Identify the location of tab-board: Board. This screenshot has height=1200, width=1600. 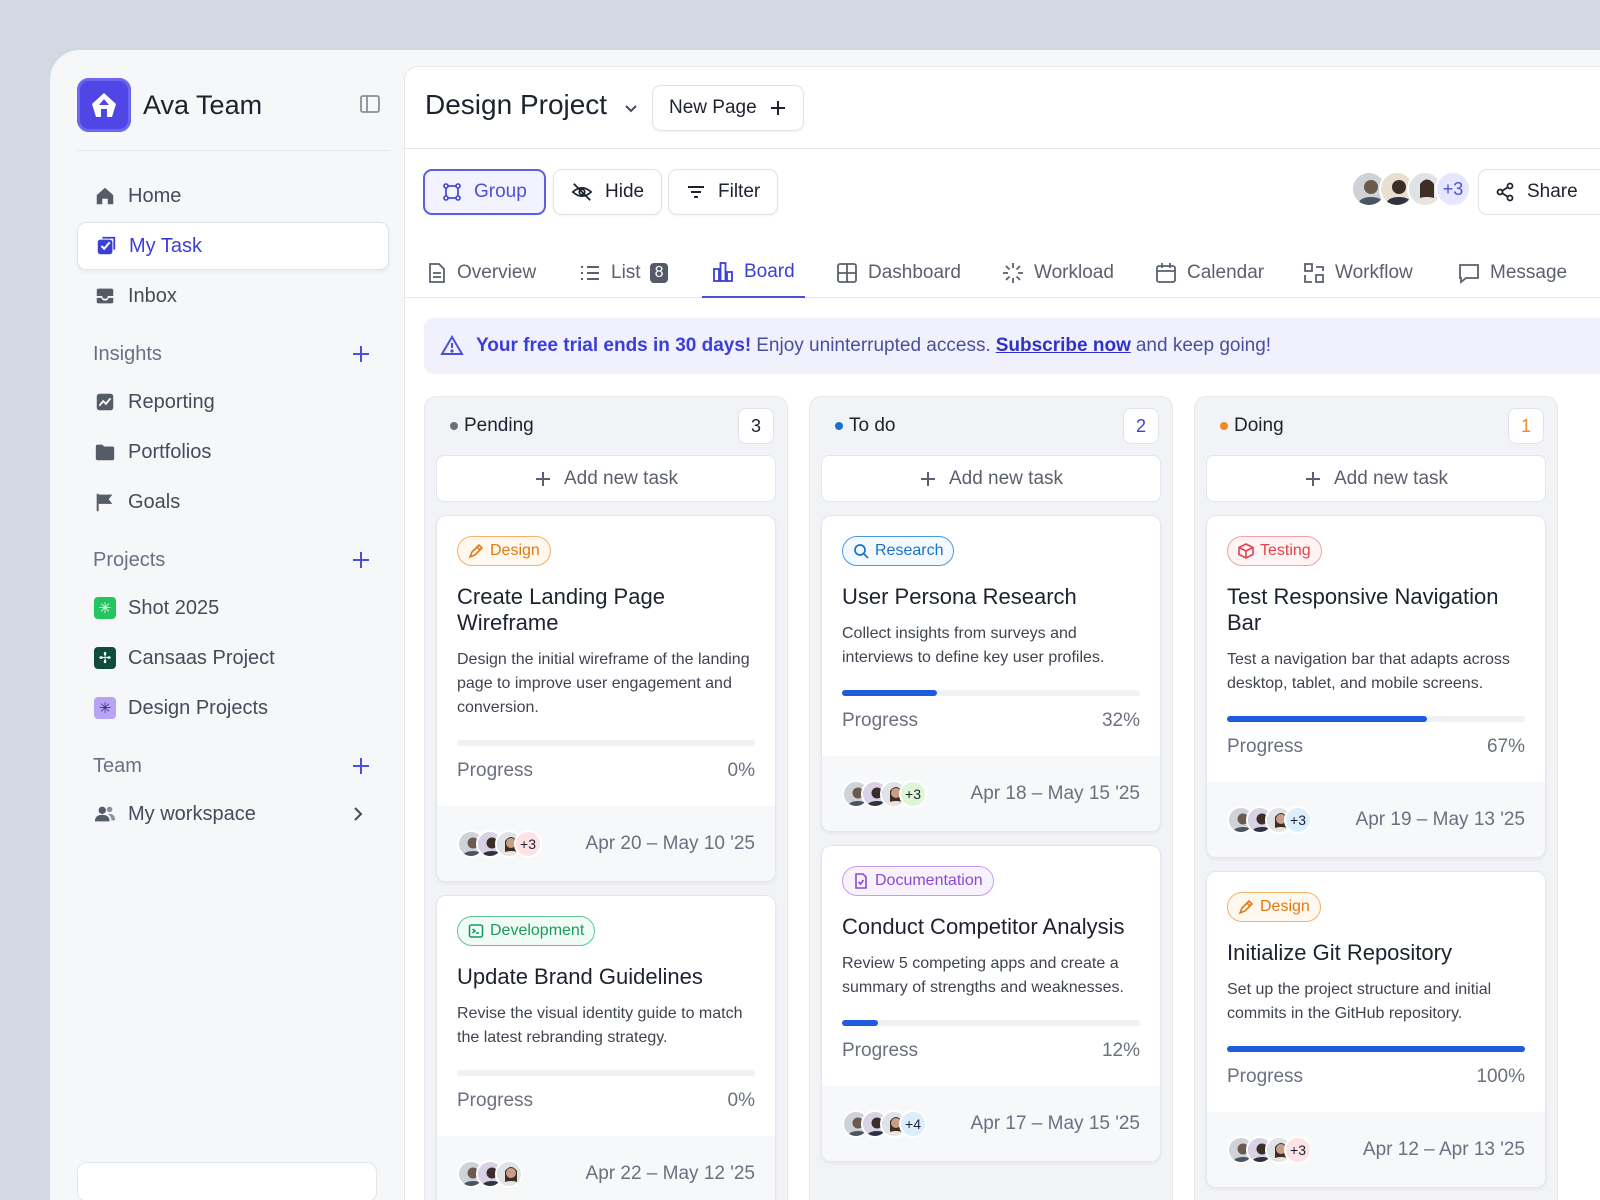
(753, 272).